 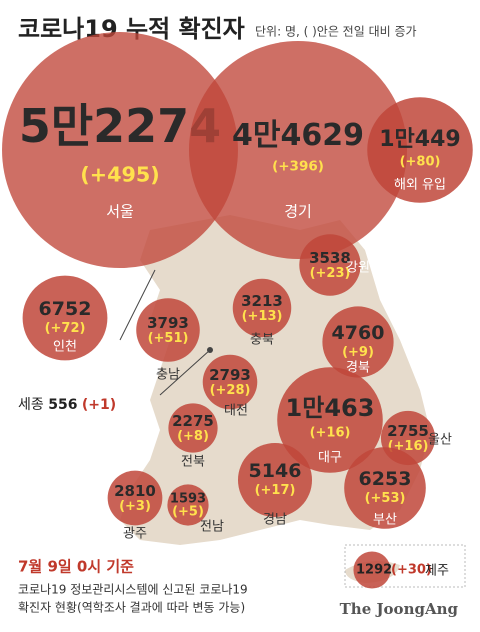 What do you see at coordinates (262, 340) in the screenshot?
I see `region-name: 충북` at bounding box center [262, 340].